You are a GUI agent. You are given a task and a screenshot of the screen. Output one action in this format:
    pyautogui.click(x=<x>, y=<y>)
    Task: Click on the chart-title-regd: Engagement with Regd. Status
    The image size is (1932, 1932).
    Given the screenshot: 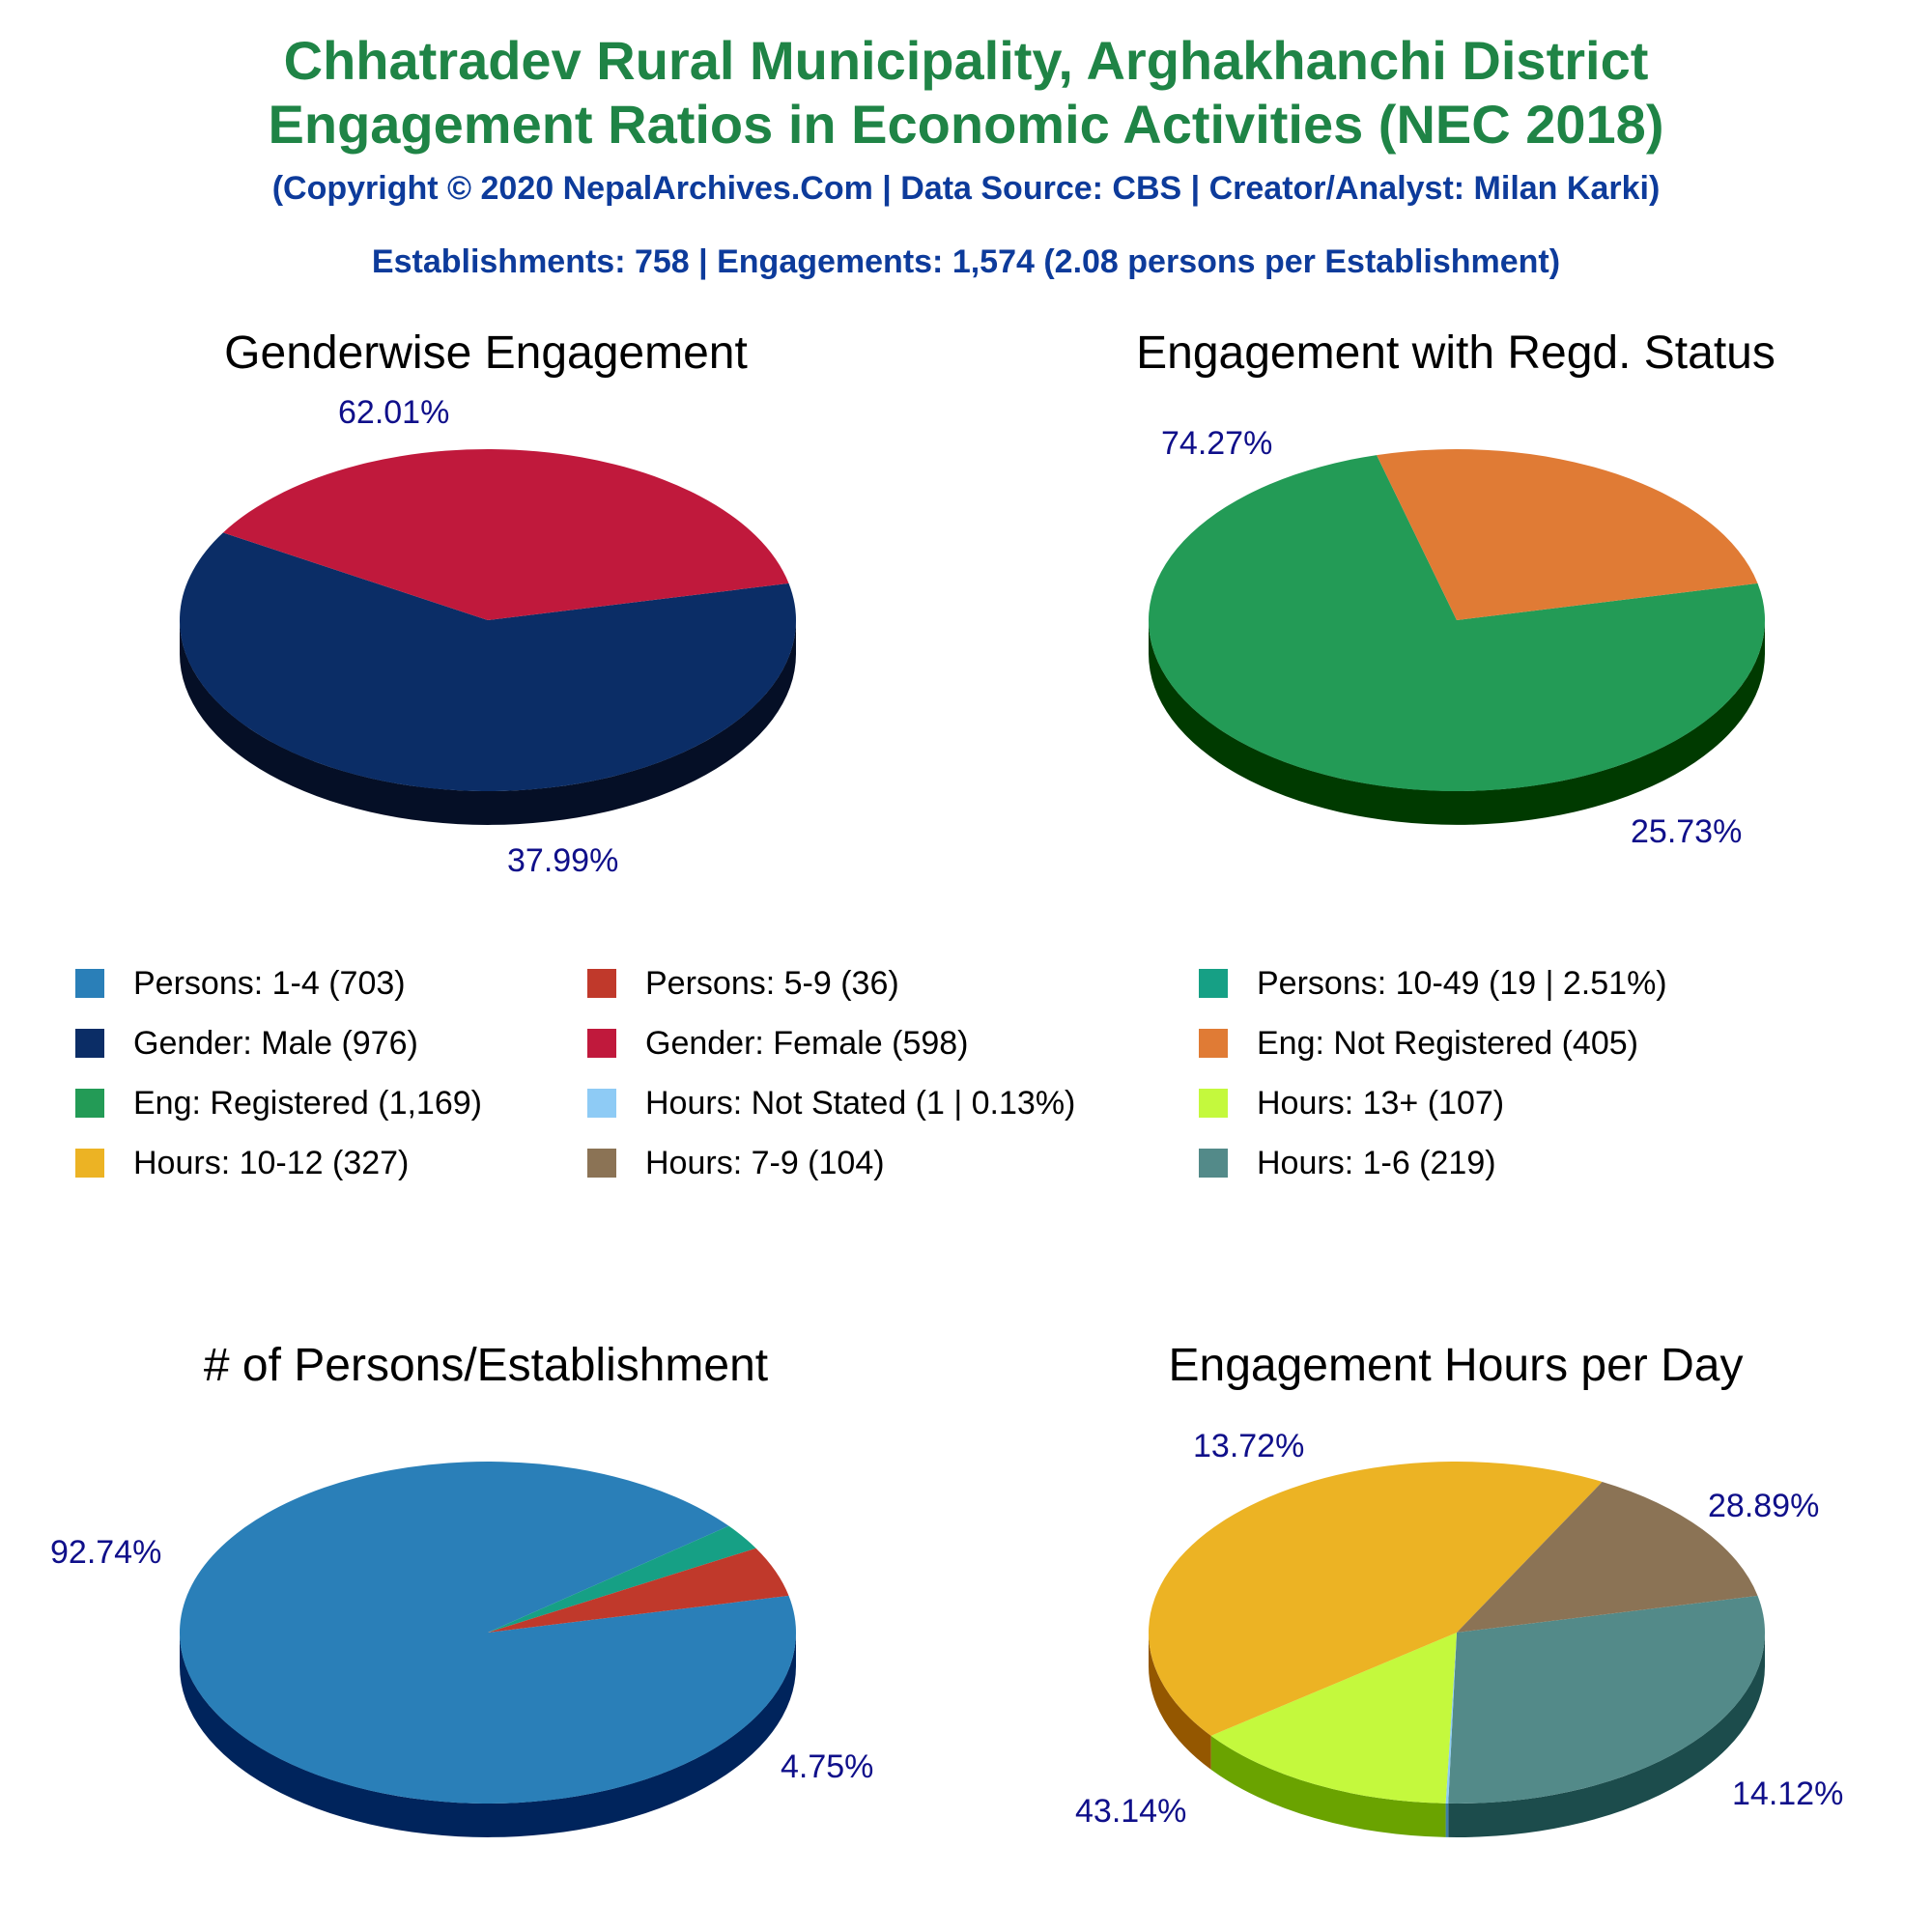 What is the action you would take?
    pyautogui.click(x=1456, y=353)
    